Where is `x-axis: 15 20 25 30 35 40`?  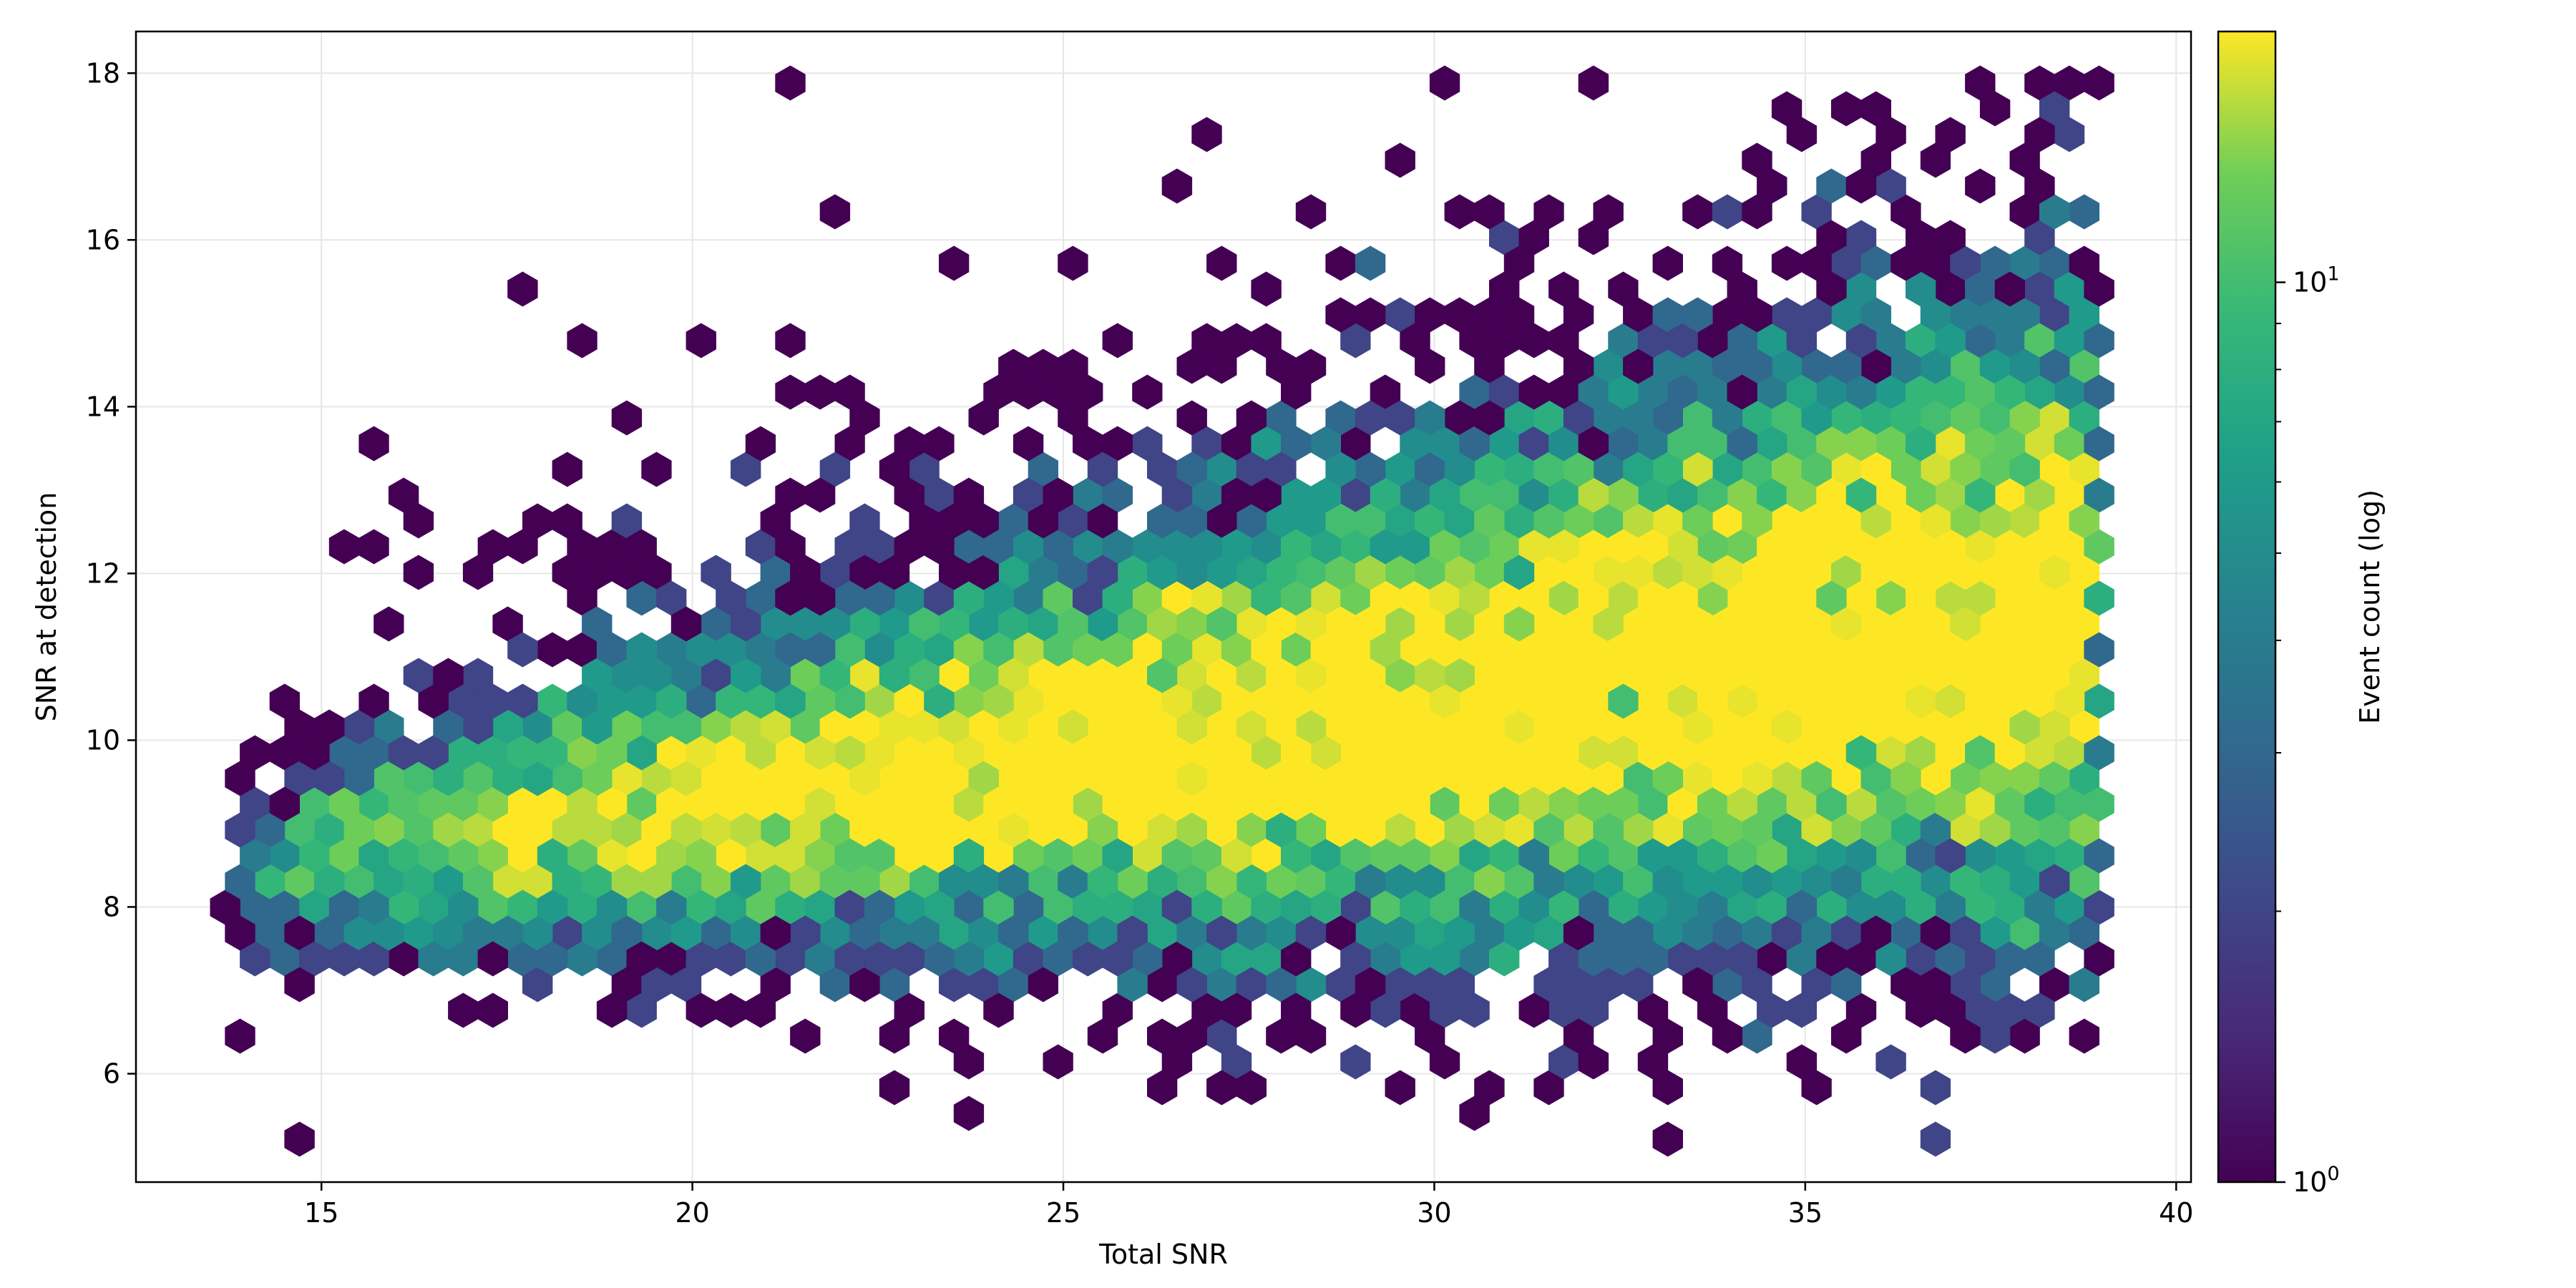
x-axis: 15 20 25 30 35 40 is located at coordinates (1248, 1205).